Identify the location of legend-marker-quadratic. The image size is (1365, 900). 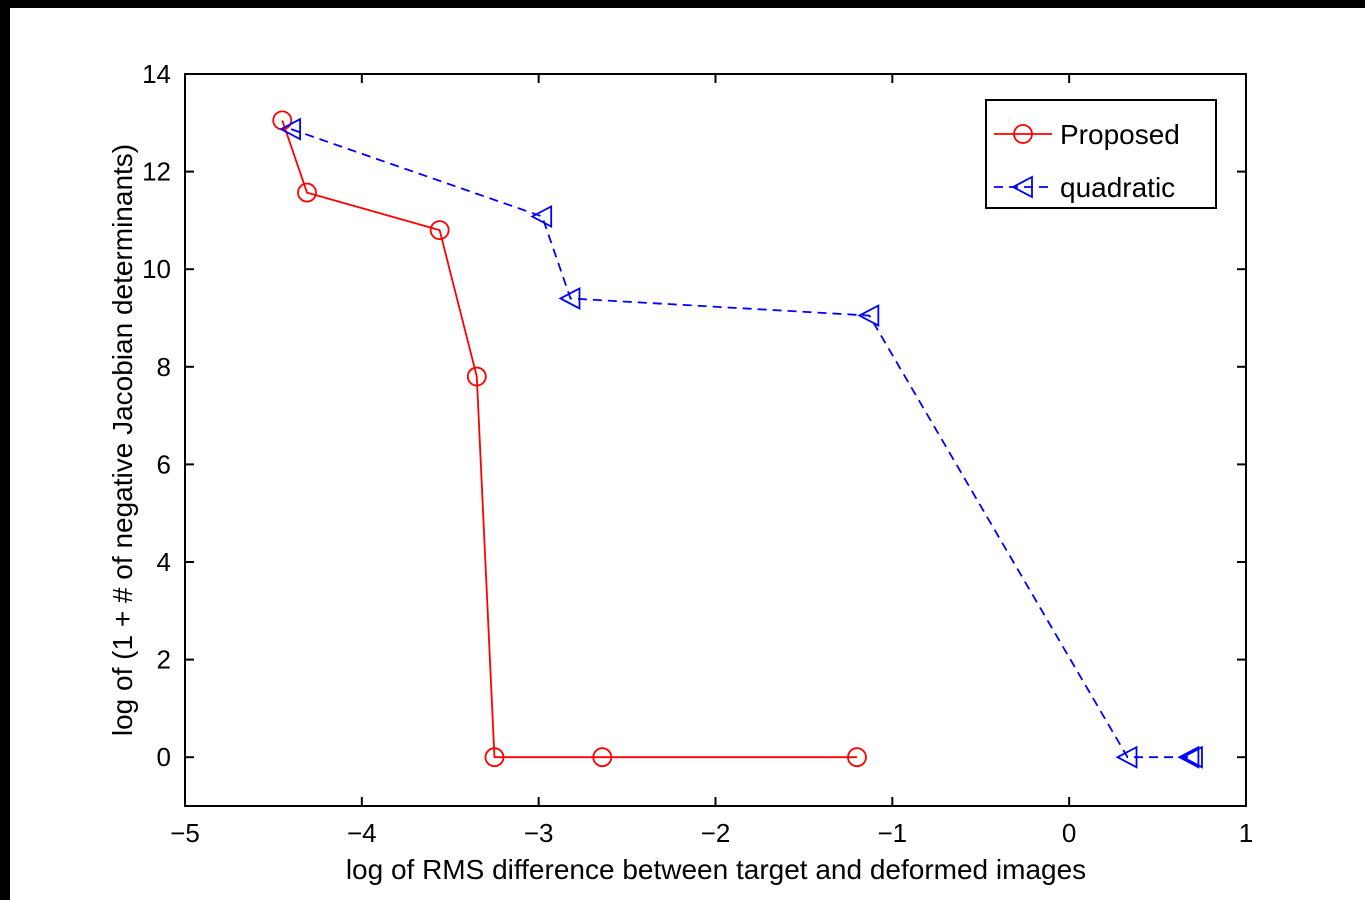
(1022, 187).